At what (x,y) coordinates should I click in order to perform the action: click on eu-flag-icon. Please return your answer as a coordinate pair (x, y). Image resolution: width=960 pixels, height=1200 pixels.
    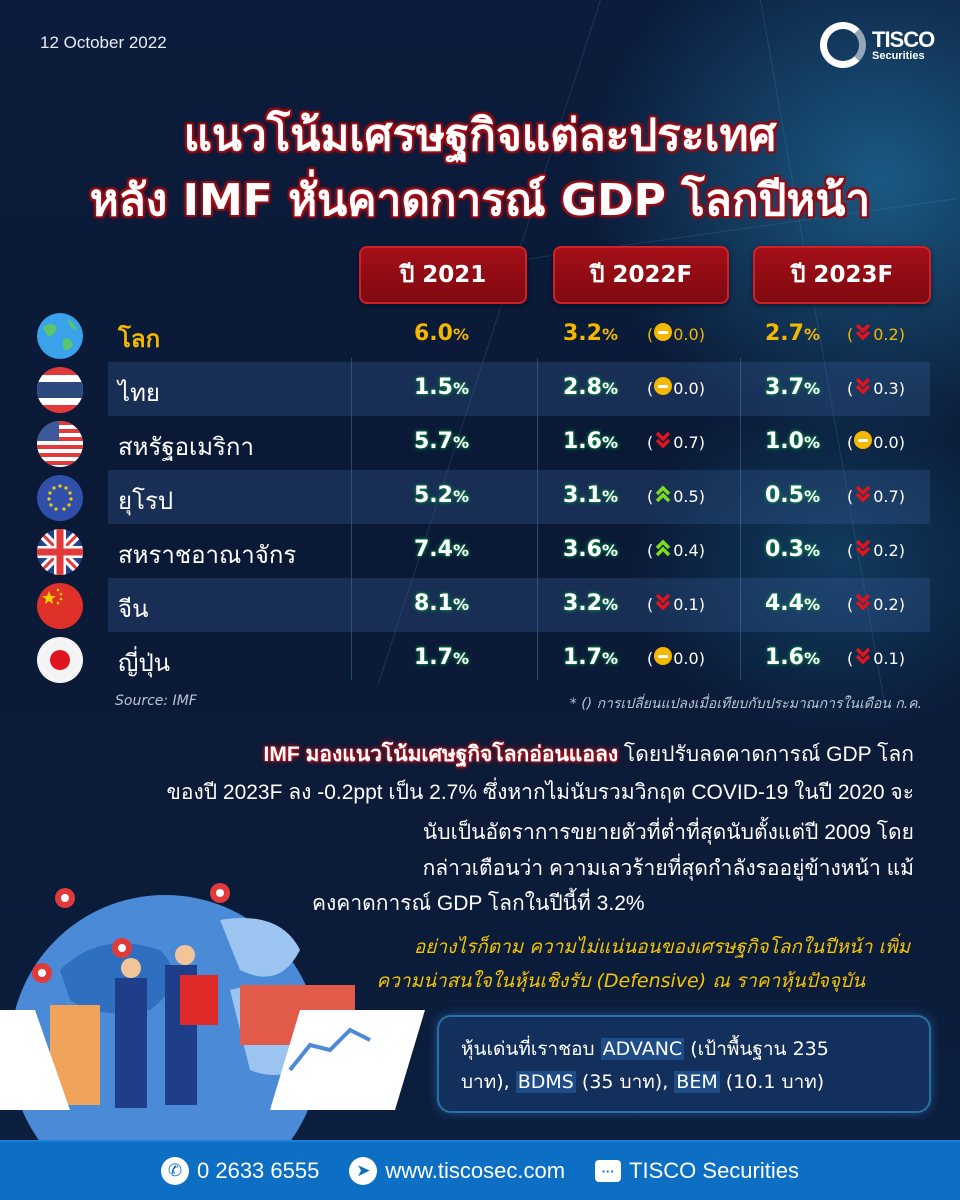
    Looking at the image, I should click on (60, 498).